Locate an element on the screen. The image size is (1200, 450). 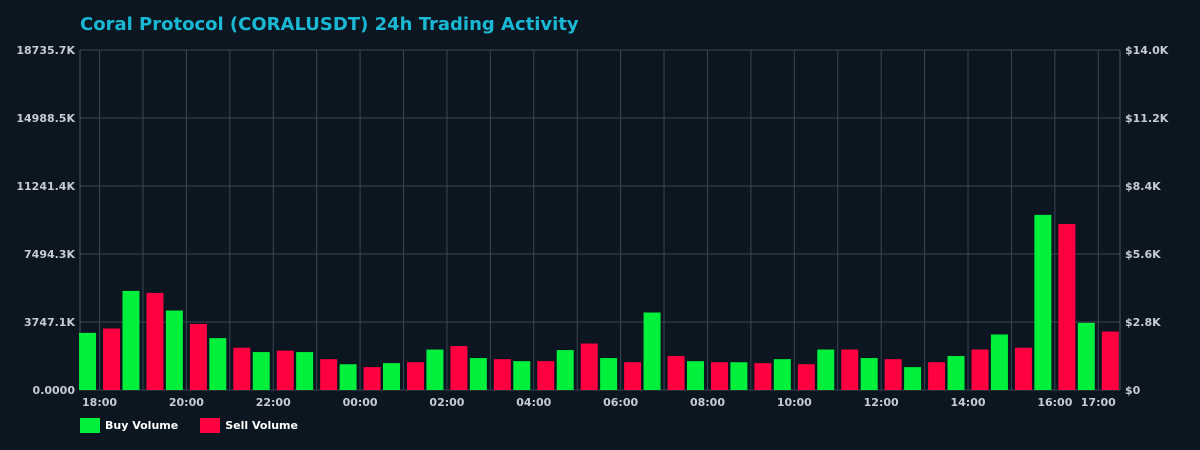
legend: Buy Volume Sell Volume is located at coordinates (189, 425).